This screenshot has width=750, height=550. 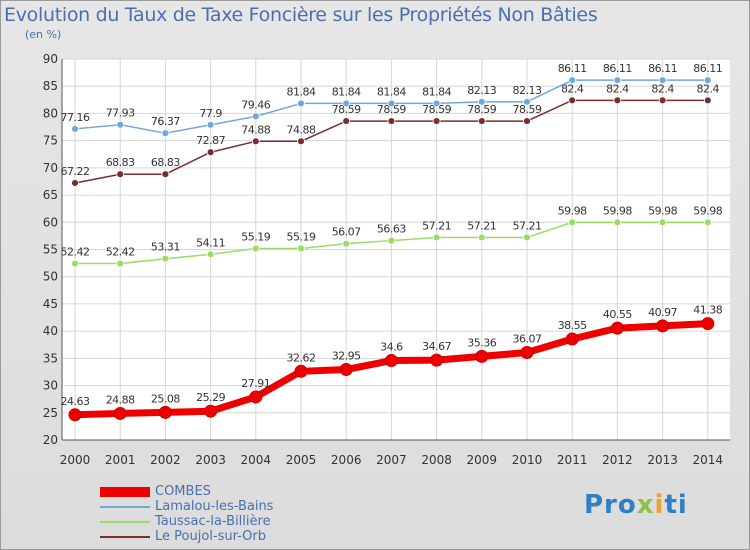 I want to click on data-label: 82.13, so click(x=527, y=90).